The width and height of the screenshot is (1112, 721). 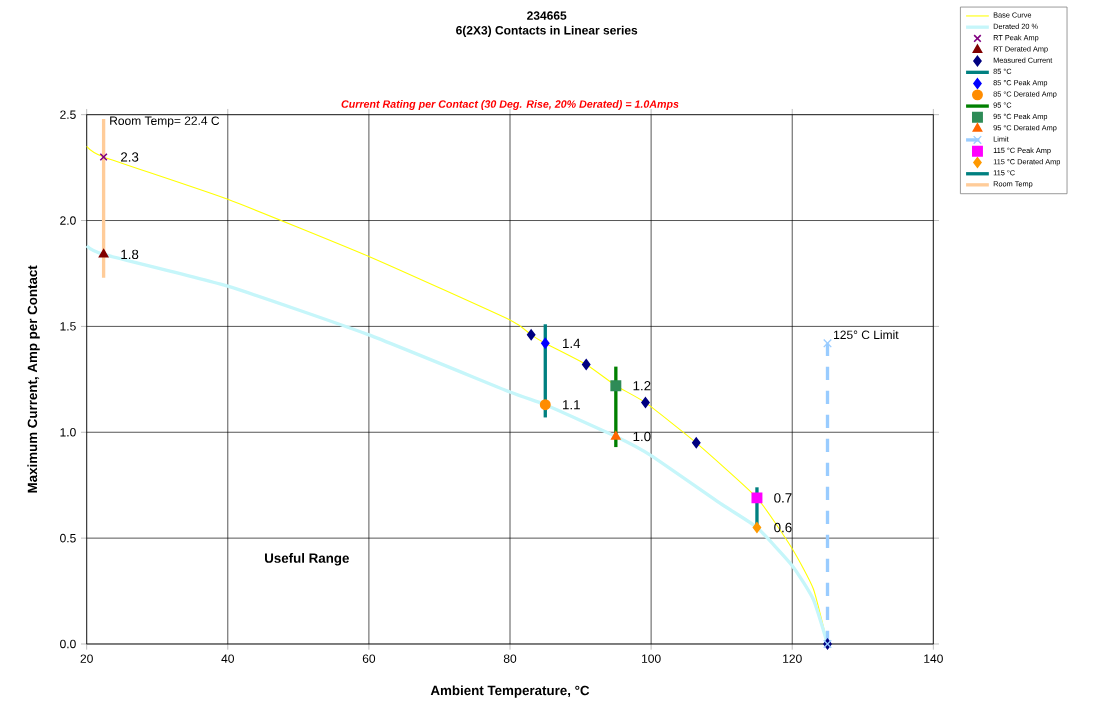 What do you see at coordinates (642, 385) in the screenshot?
I see `data-label: 1.2` at bounding box center [642, 385].